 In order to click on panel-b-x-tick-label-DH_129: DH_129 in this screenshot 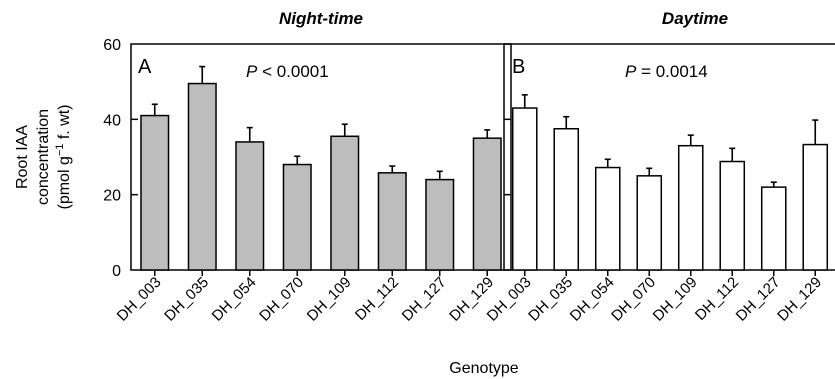, I will do `click(799, 299)`.